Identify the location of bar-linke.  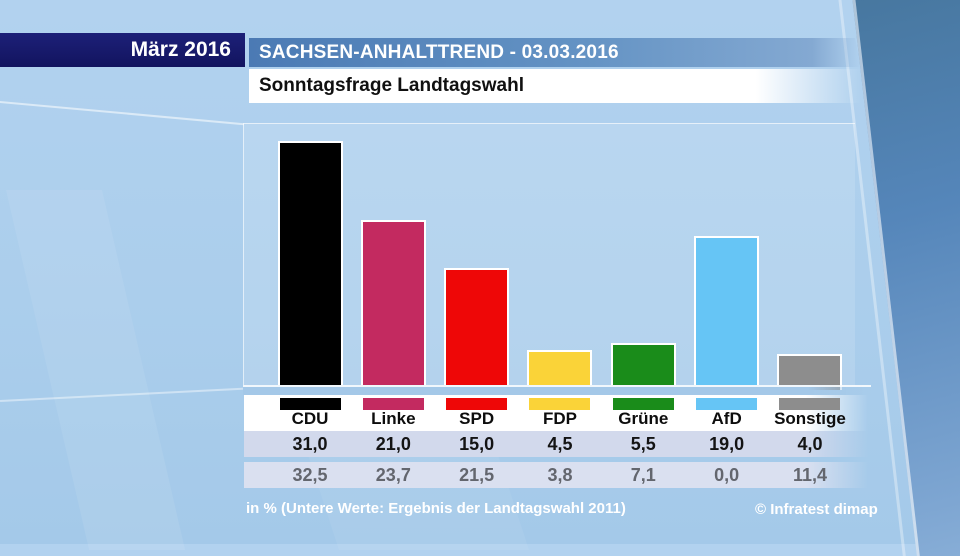
(393, 305).